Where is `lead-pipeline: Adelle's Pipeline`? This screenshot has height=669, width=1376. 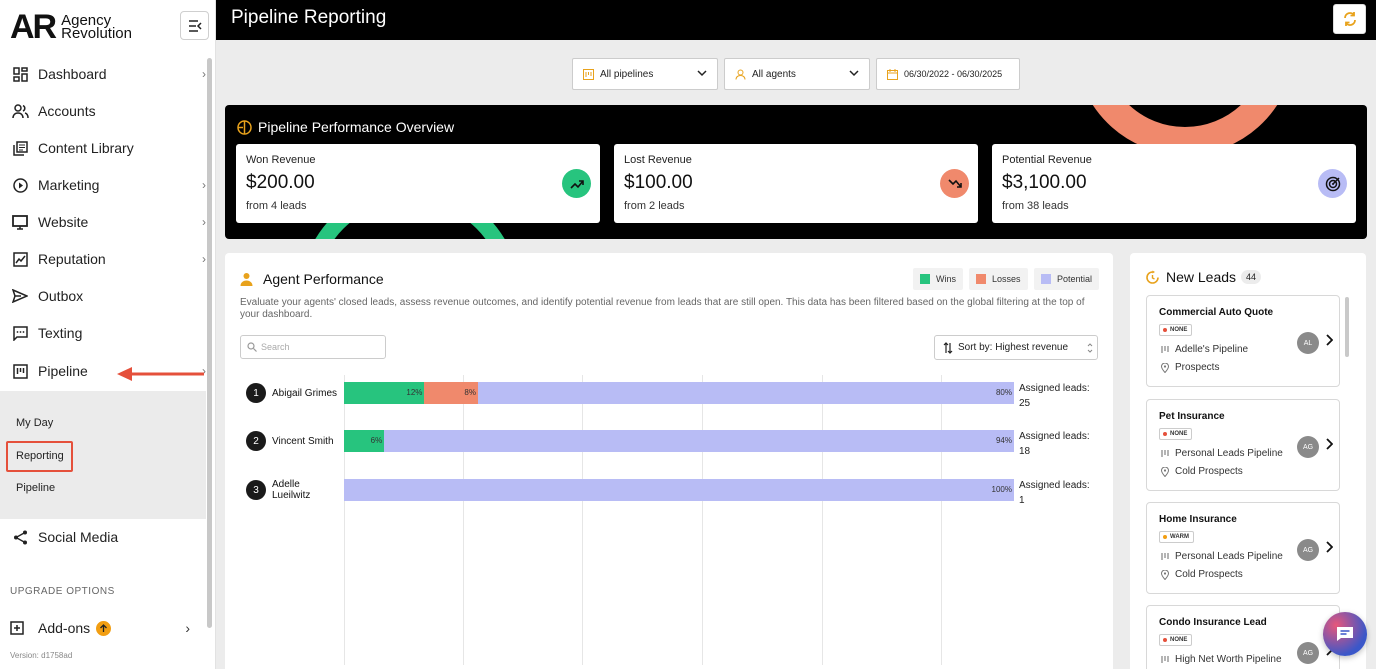 lead-pipeline: Adelle's Pipeline is located at coordinates (1204, 349).